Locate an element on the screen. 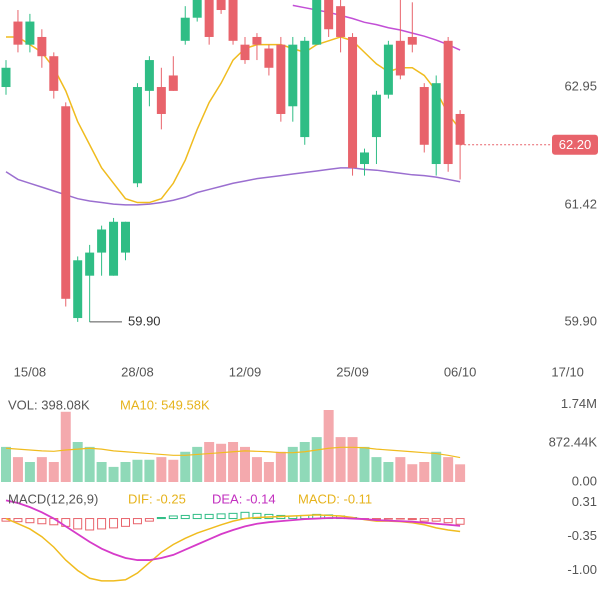 The height and width of the screenshot is (600, 600). macd-label: MACD: -0.11 is located at coordinates (335, 498).